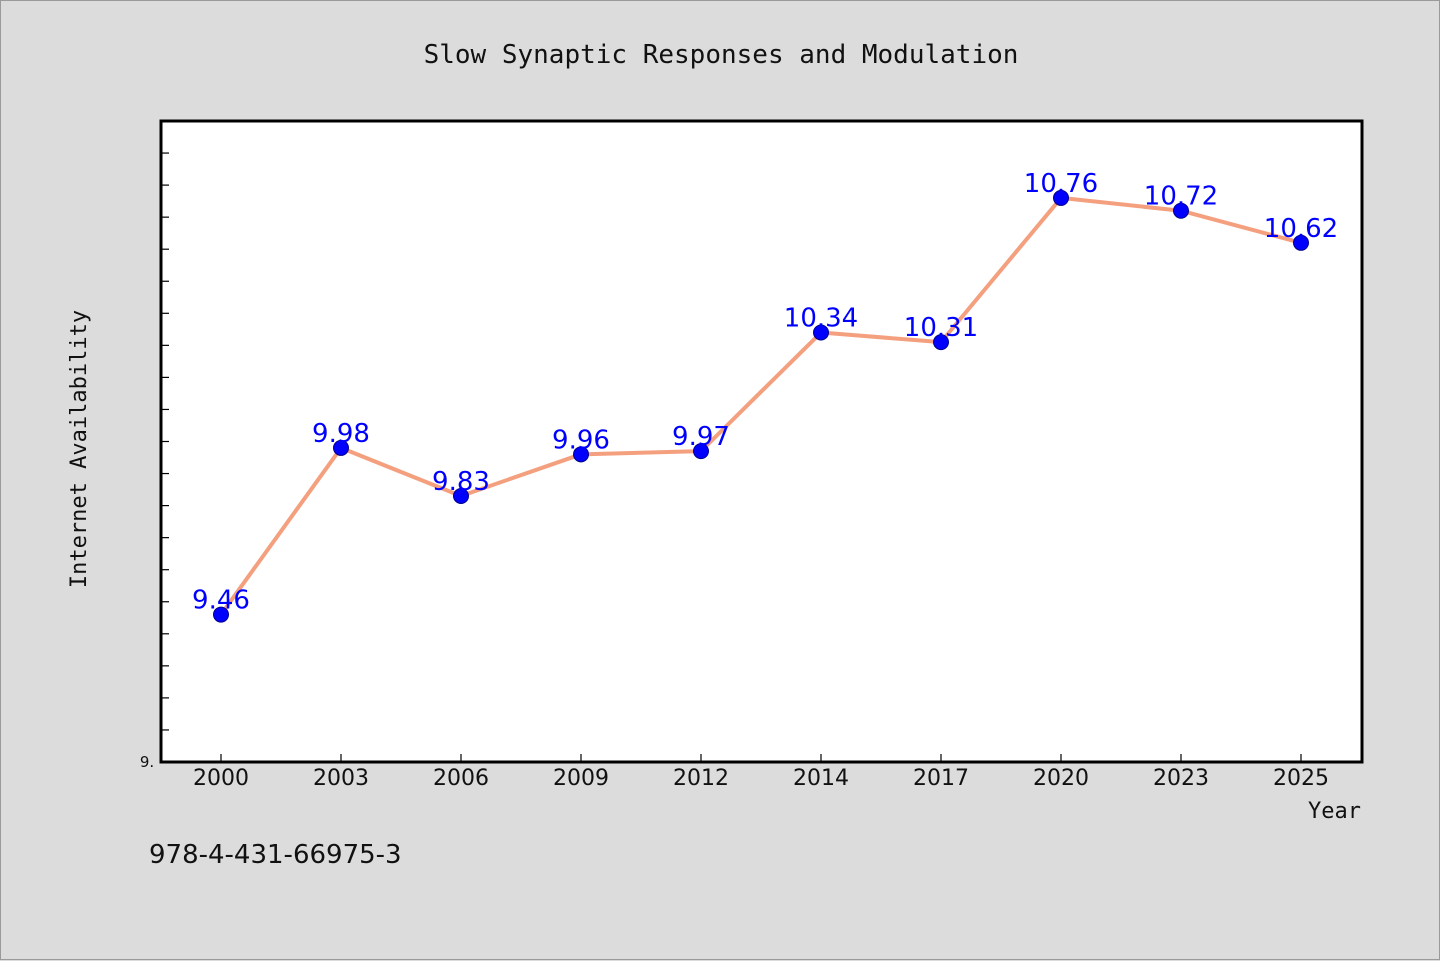 Image resolution: width=1440 pixels, height=961 pixels. What do you see at coordinates (1301, 229) in the screenshot?
I see `data-label: 10.62` at bounding box center [1301, 229].